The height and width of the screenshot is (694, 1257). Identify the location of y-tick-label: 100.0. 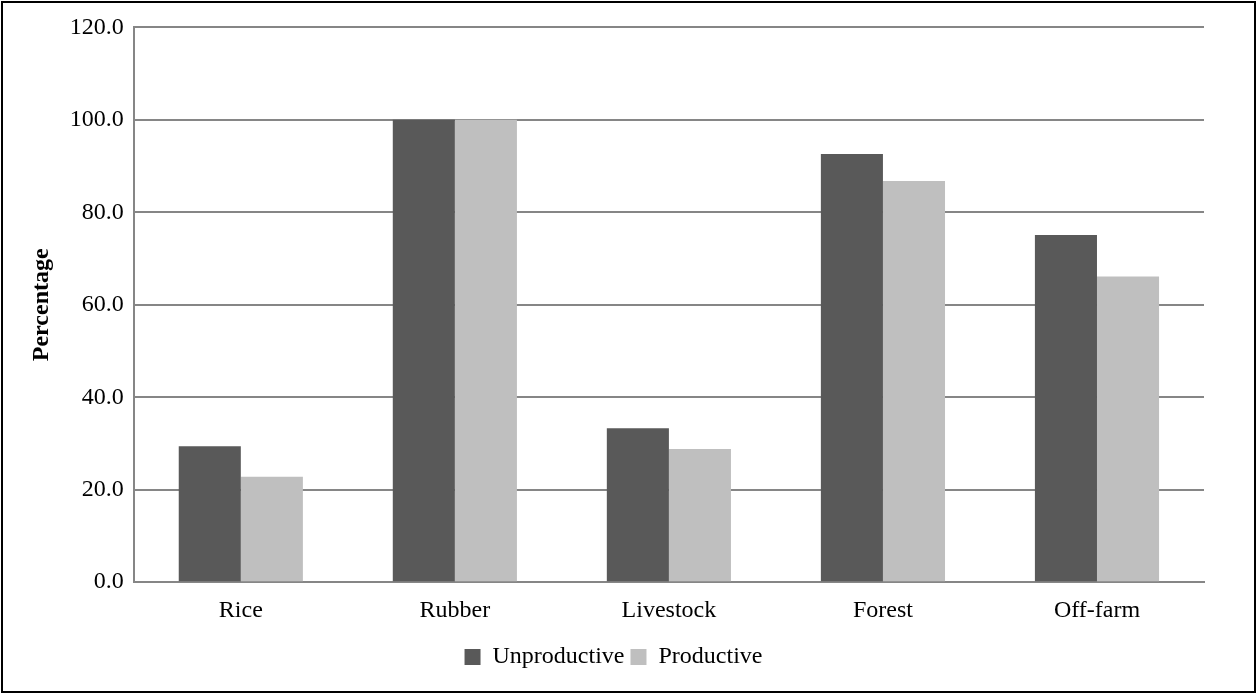
(96, 118).